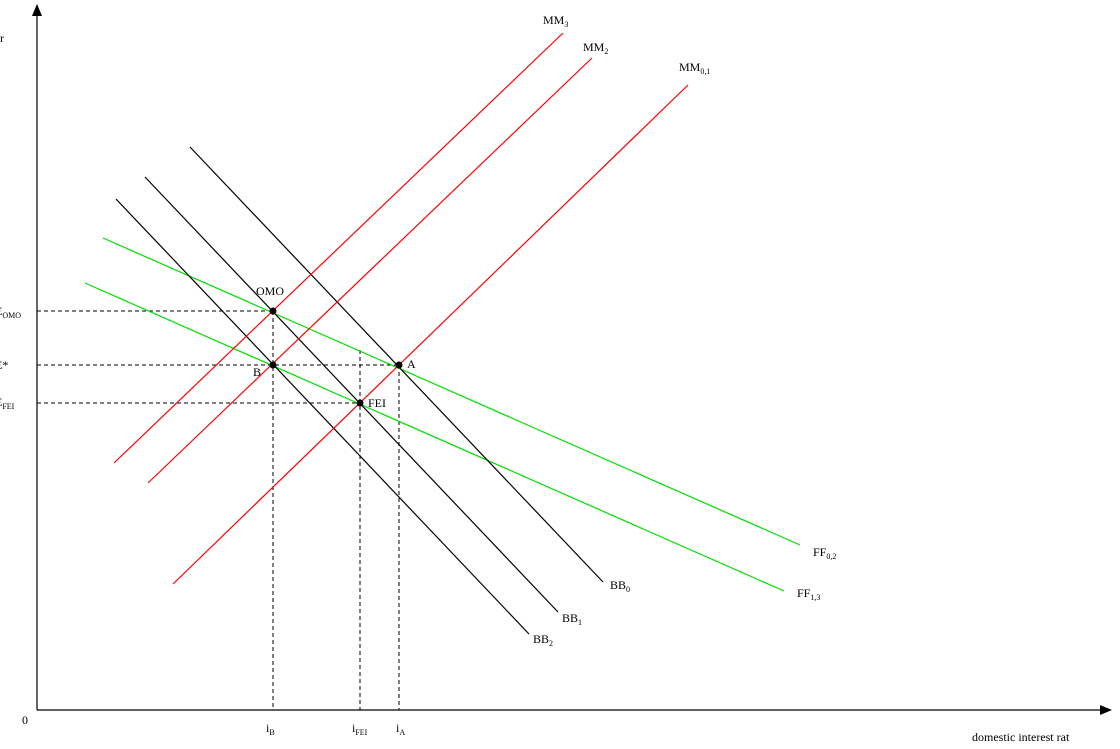  I want to click on y-tick-omo-base: E, so click(1, 311).